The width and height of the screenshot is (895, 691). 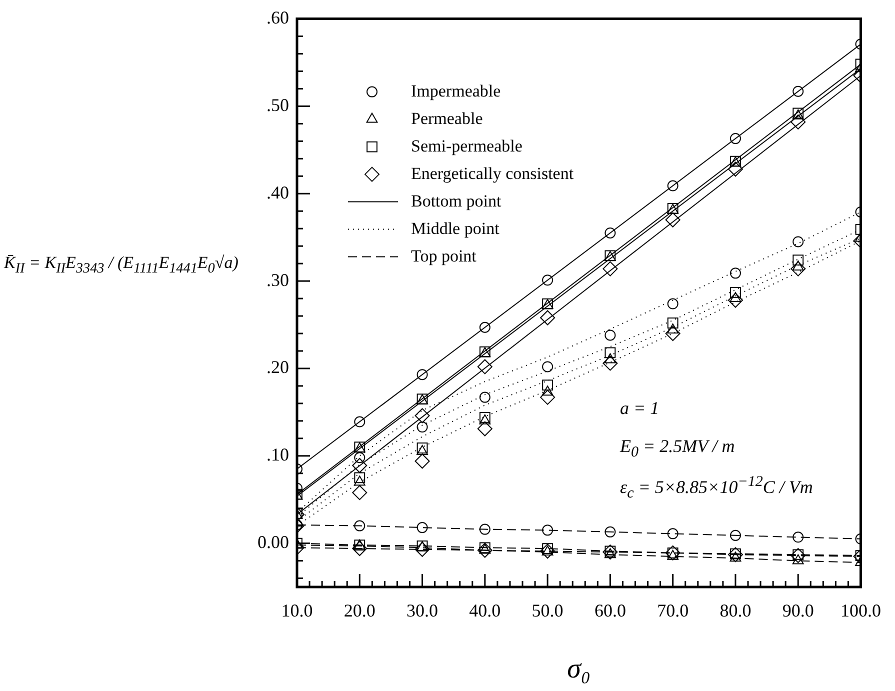 I want to click on y-tick-label: .40, so click(x=277, y=192).